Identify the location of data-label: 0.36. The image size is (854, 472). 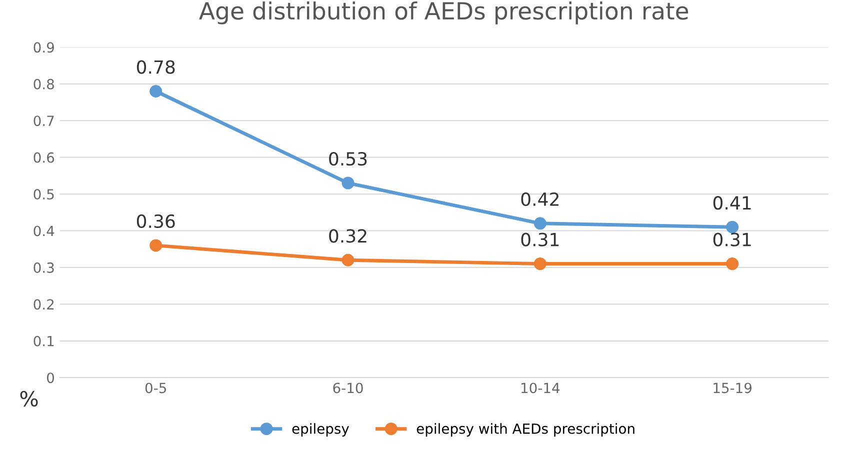
(155, 221).